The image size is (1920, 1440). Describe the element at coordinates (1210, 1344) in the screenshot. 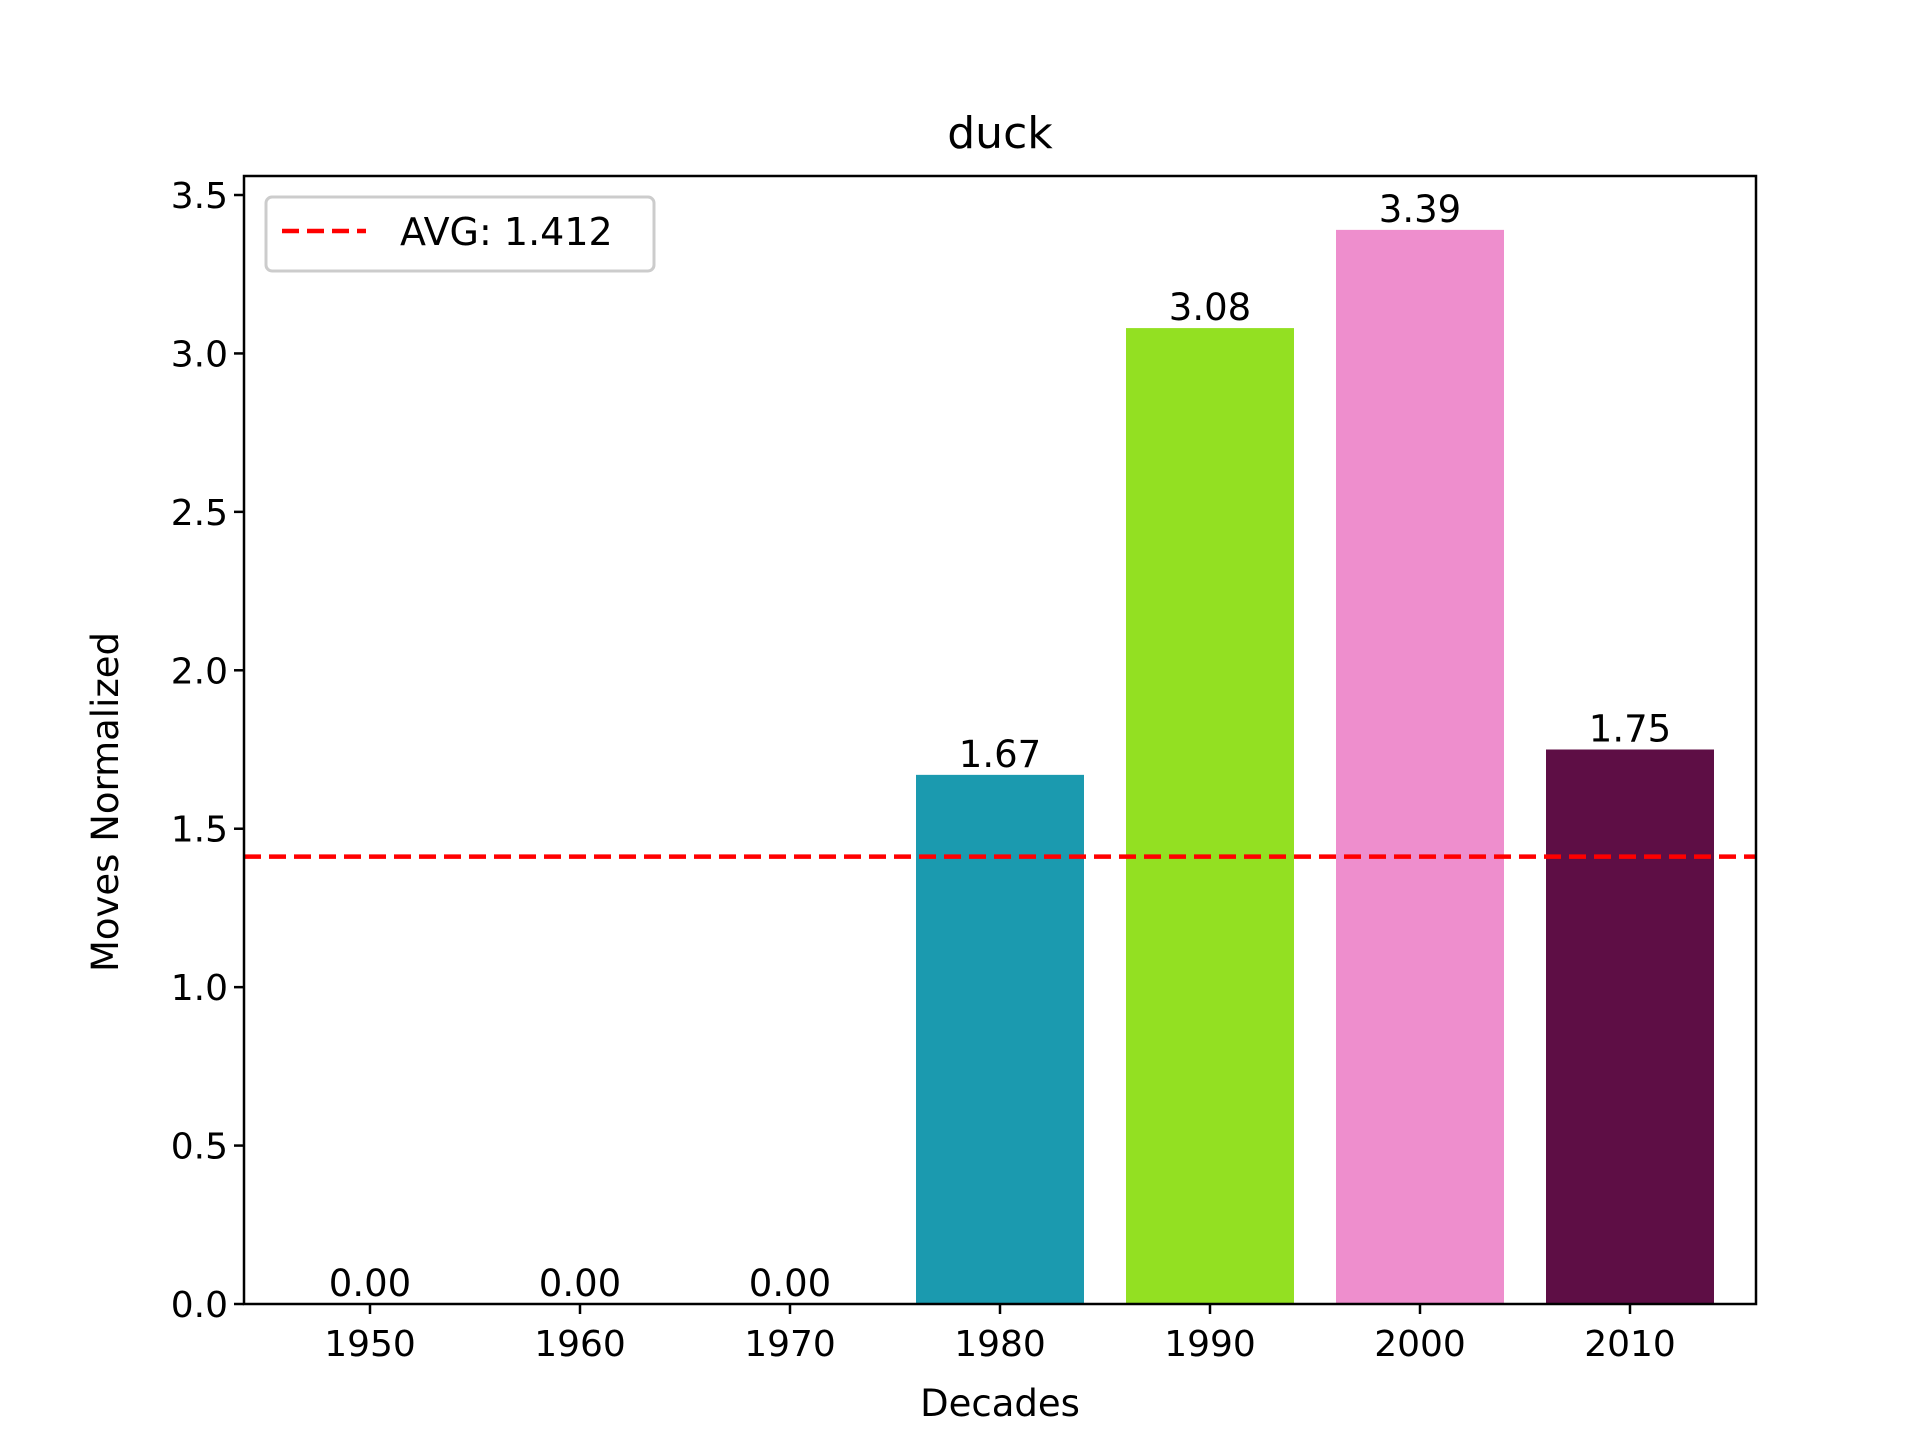

I see `x-tick-label: 1990` at that location.